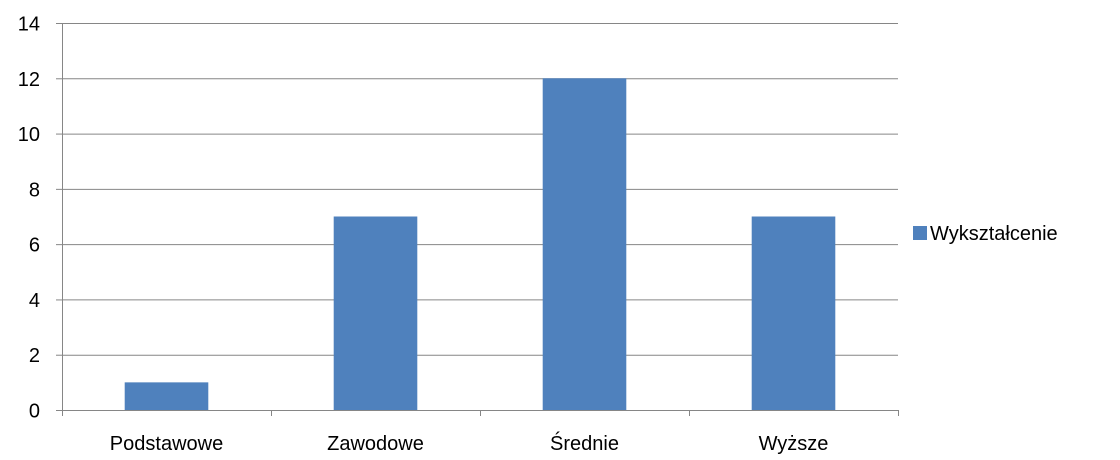  What do you see at coordinates (29, 80) in the screenshot?
I see `y-tick-label: 12` at bounding box center [29, 80].